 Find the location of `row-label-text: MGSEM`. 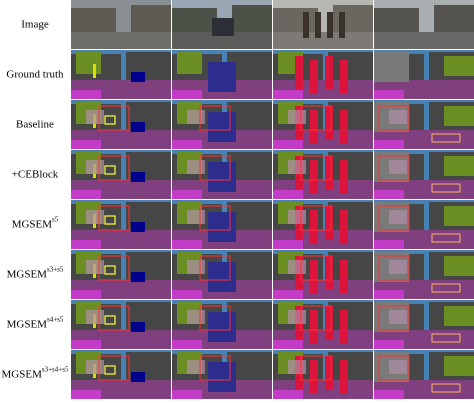

row-label-text: MGSEM is located at coordinates (32, 224).